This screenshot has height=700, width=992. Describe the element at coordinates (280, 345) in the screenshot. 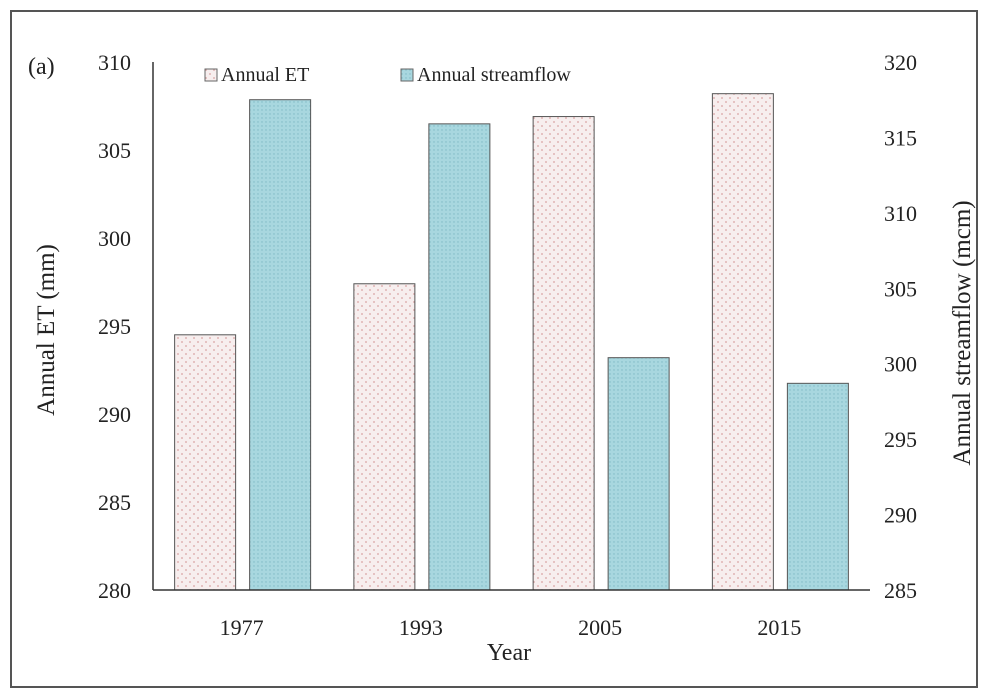

I see `bar-streamflow-1977` at that location.